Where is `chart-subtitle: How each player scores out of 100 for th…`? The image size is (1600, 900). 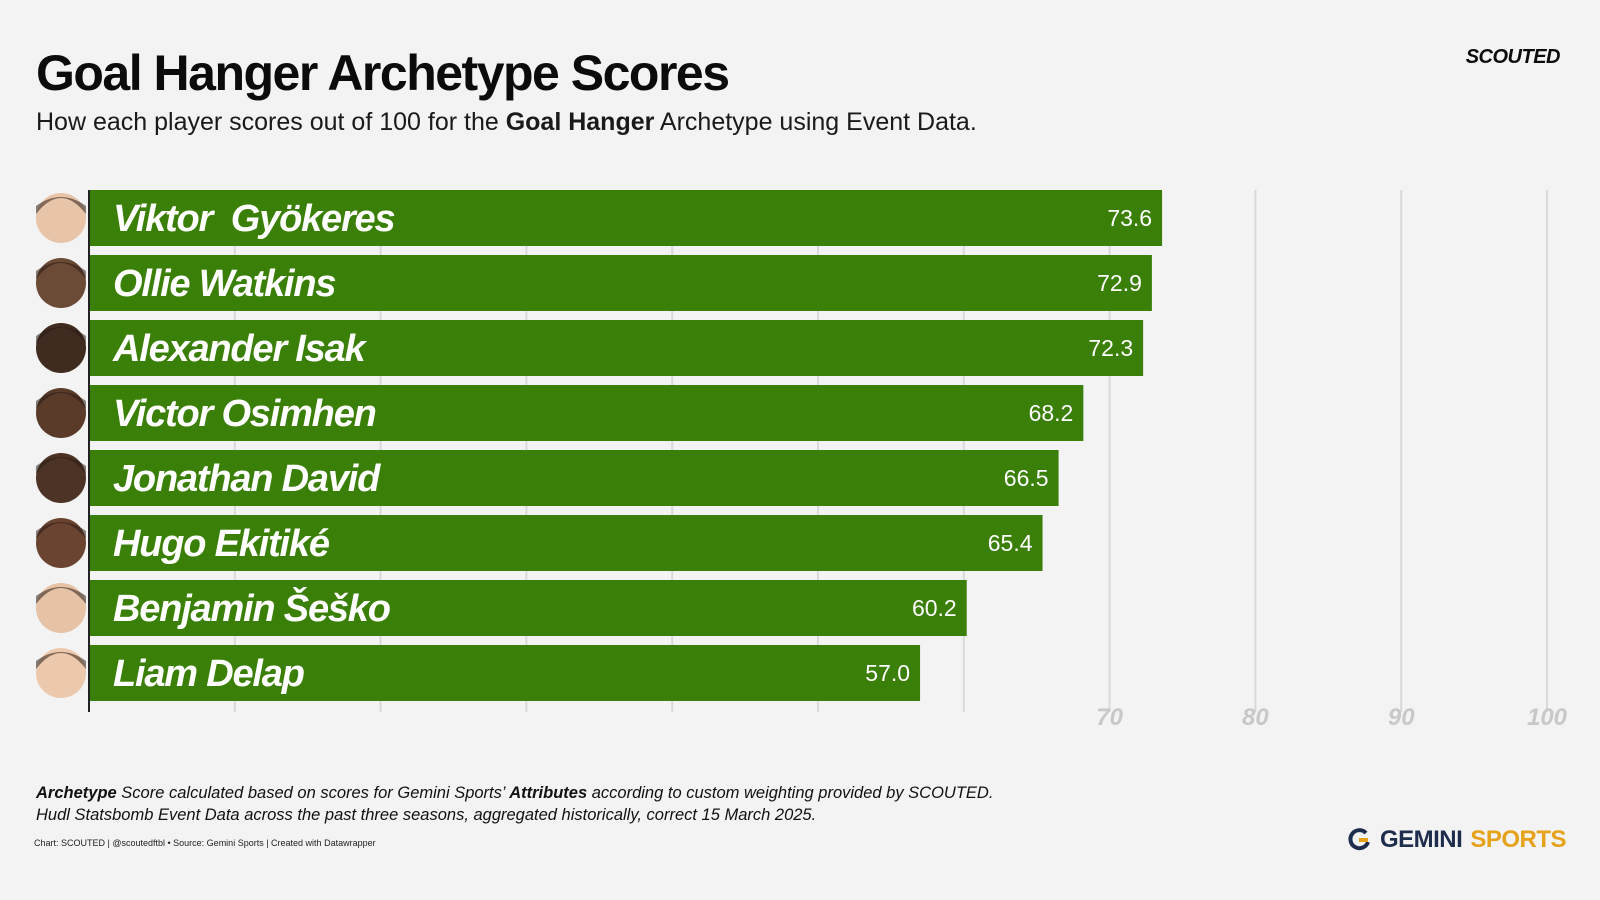
chart-subtitle: How each player scores out of 100 for th… is located at coordinates (506, 122).